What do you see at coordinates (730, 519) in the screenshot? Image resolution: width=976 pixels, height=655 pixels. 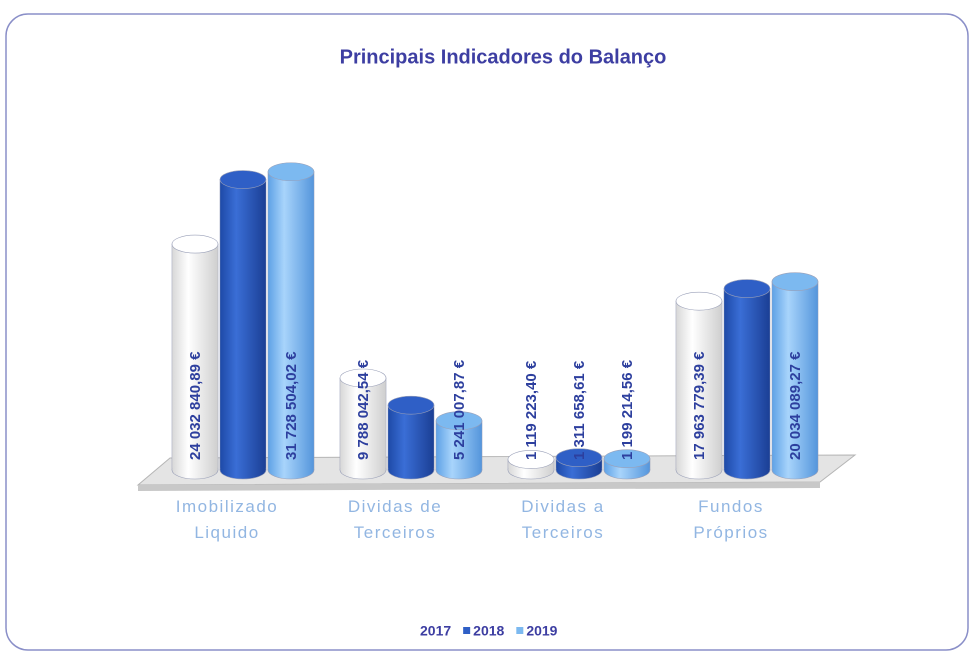 I see `x-tick-label: Fundos Próprios` at bounding box center [730, 519].